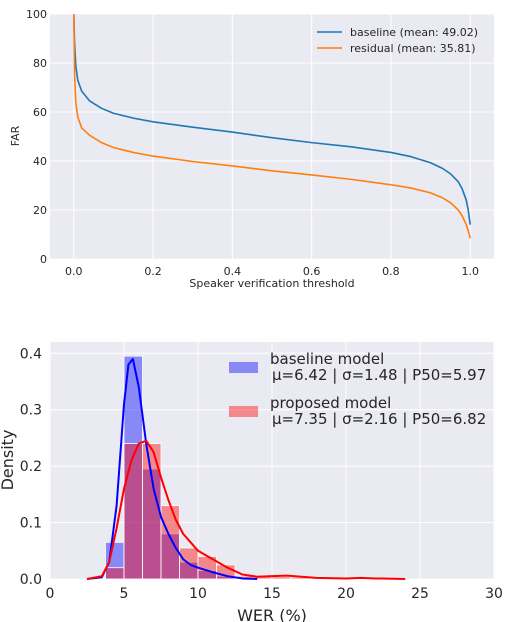  Describe the element at coordinates (124, 594) in the screenshot. I see `wer-x-tick-1: 5` at that location.